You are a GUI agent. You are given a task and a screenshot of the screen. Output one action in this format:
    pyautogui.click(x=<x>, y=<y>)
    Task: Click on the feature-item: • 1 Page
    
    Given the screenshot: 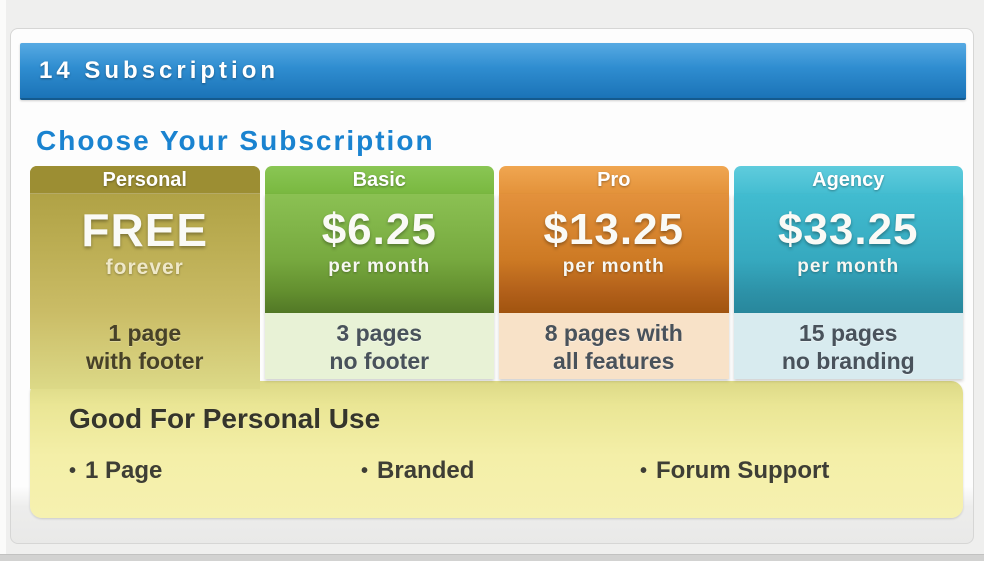 What is the action you would take?
    pyautogui.click(x=115, y=471)
    